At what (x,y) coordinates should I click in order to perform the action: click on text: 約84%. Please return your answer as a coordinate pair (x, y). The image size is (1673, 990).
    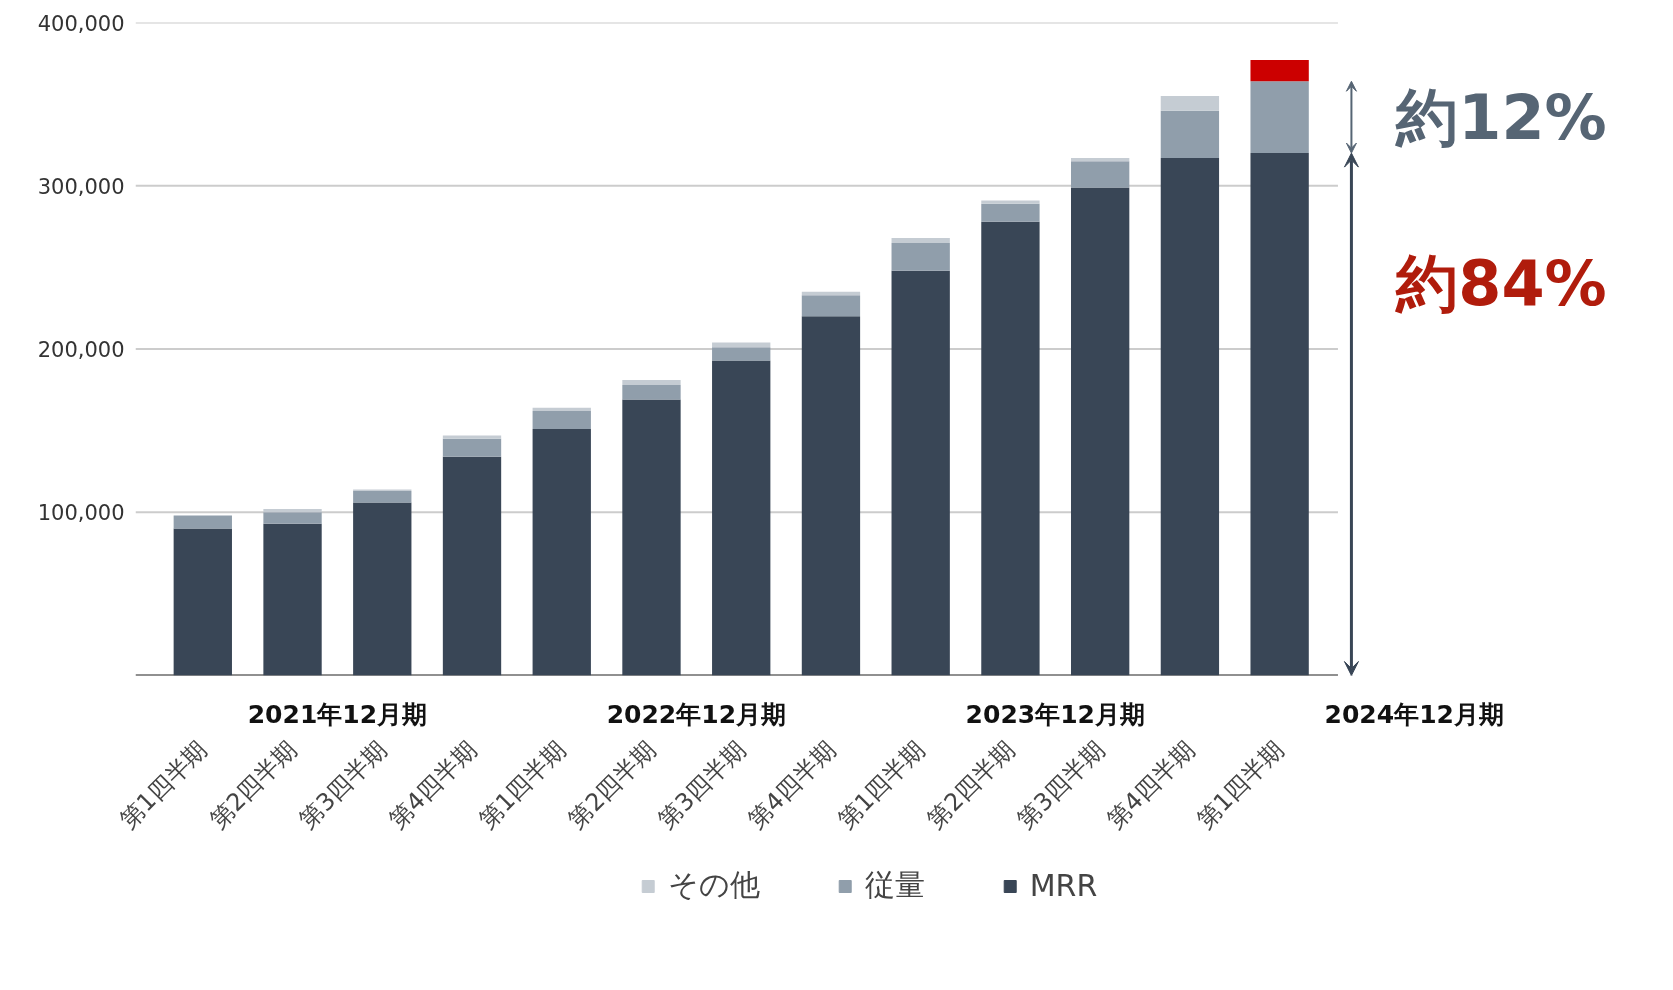
    Looking at the image, I should click on (1500, 284).